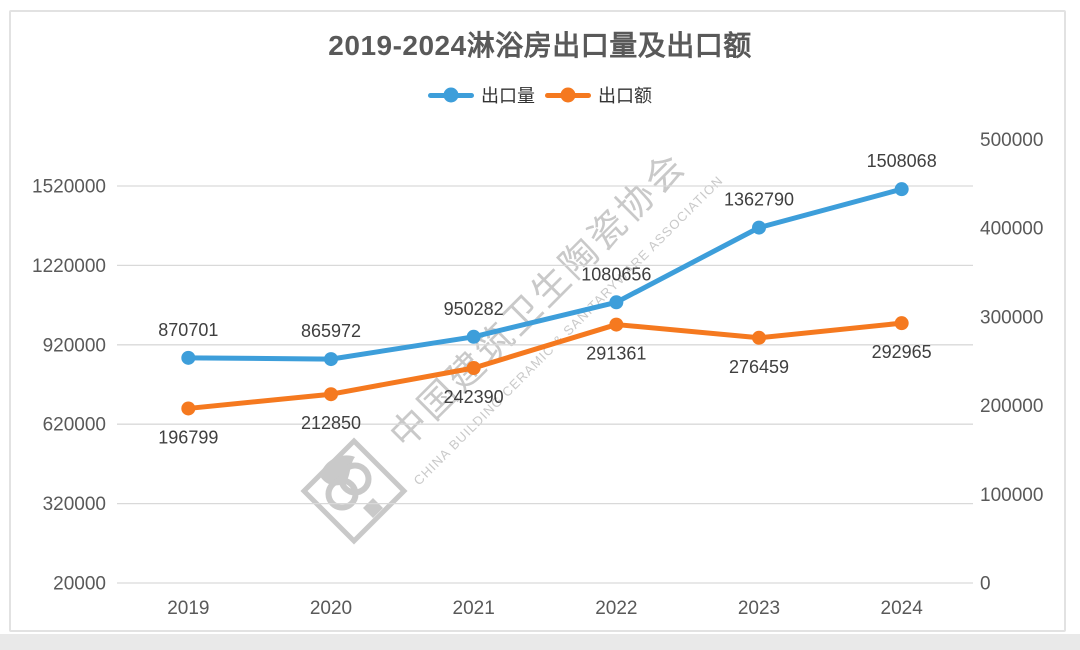 This screenshot has width=1080, height=650. I want to click on right-axis-tick-label: 300000, so click(1011, 317).